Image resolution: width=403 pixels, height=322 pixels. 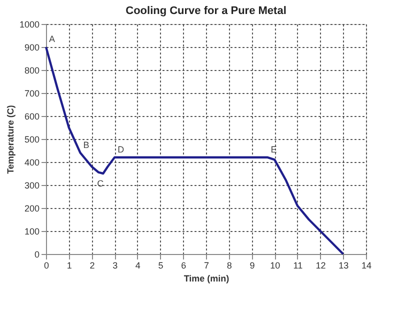 What do you see at coordinates (321, 265) in the screenshot?
I see `x-tick-label: 12` at bounding box center [321, 265].